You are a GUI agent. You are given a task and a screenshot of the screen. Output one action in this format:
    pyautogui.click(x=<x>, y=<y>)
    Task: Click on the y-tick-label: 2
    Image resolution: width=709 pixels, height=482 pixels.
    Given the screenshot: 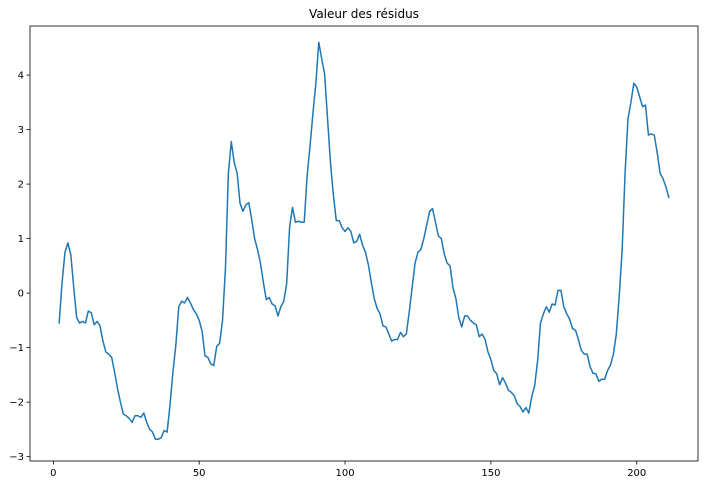 What is the action you would take?
    pyautogui.click(x=21, y=185)
    